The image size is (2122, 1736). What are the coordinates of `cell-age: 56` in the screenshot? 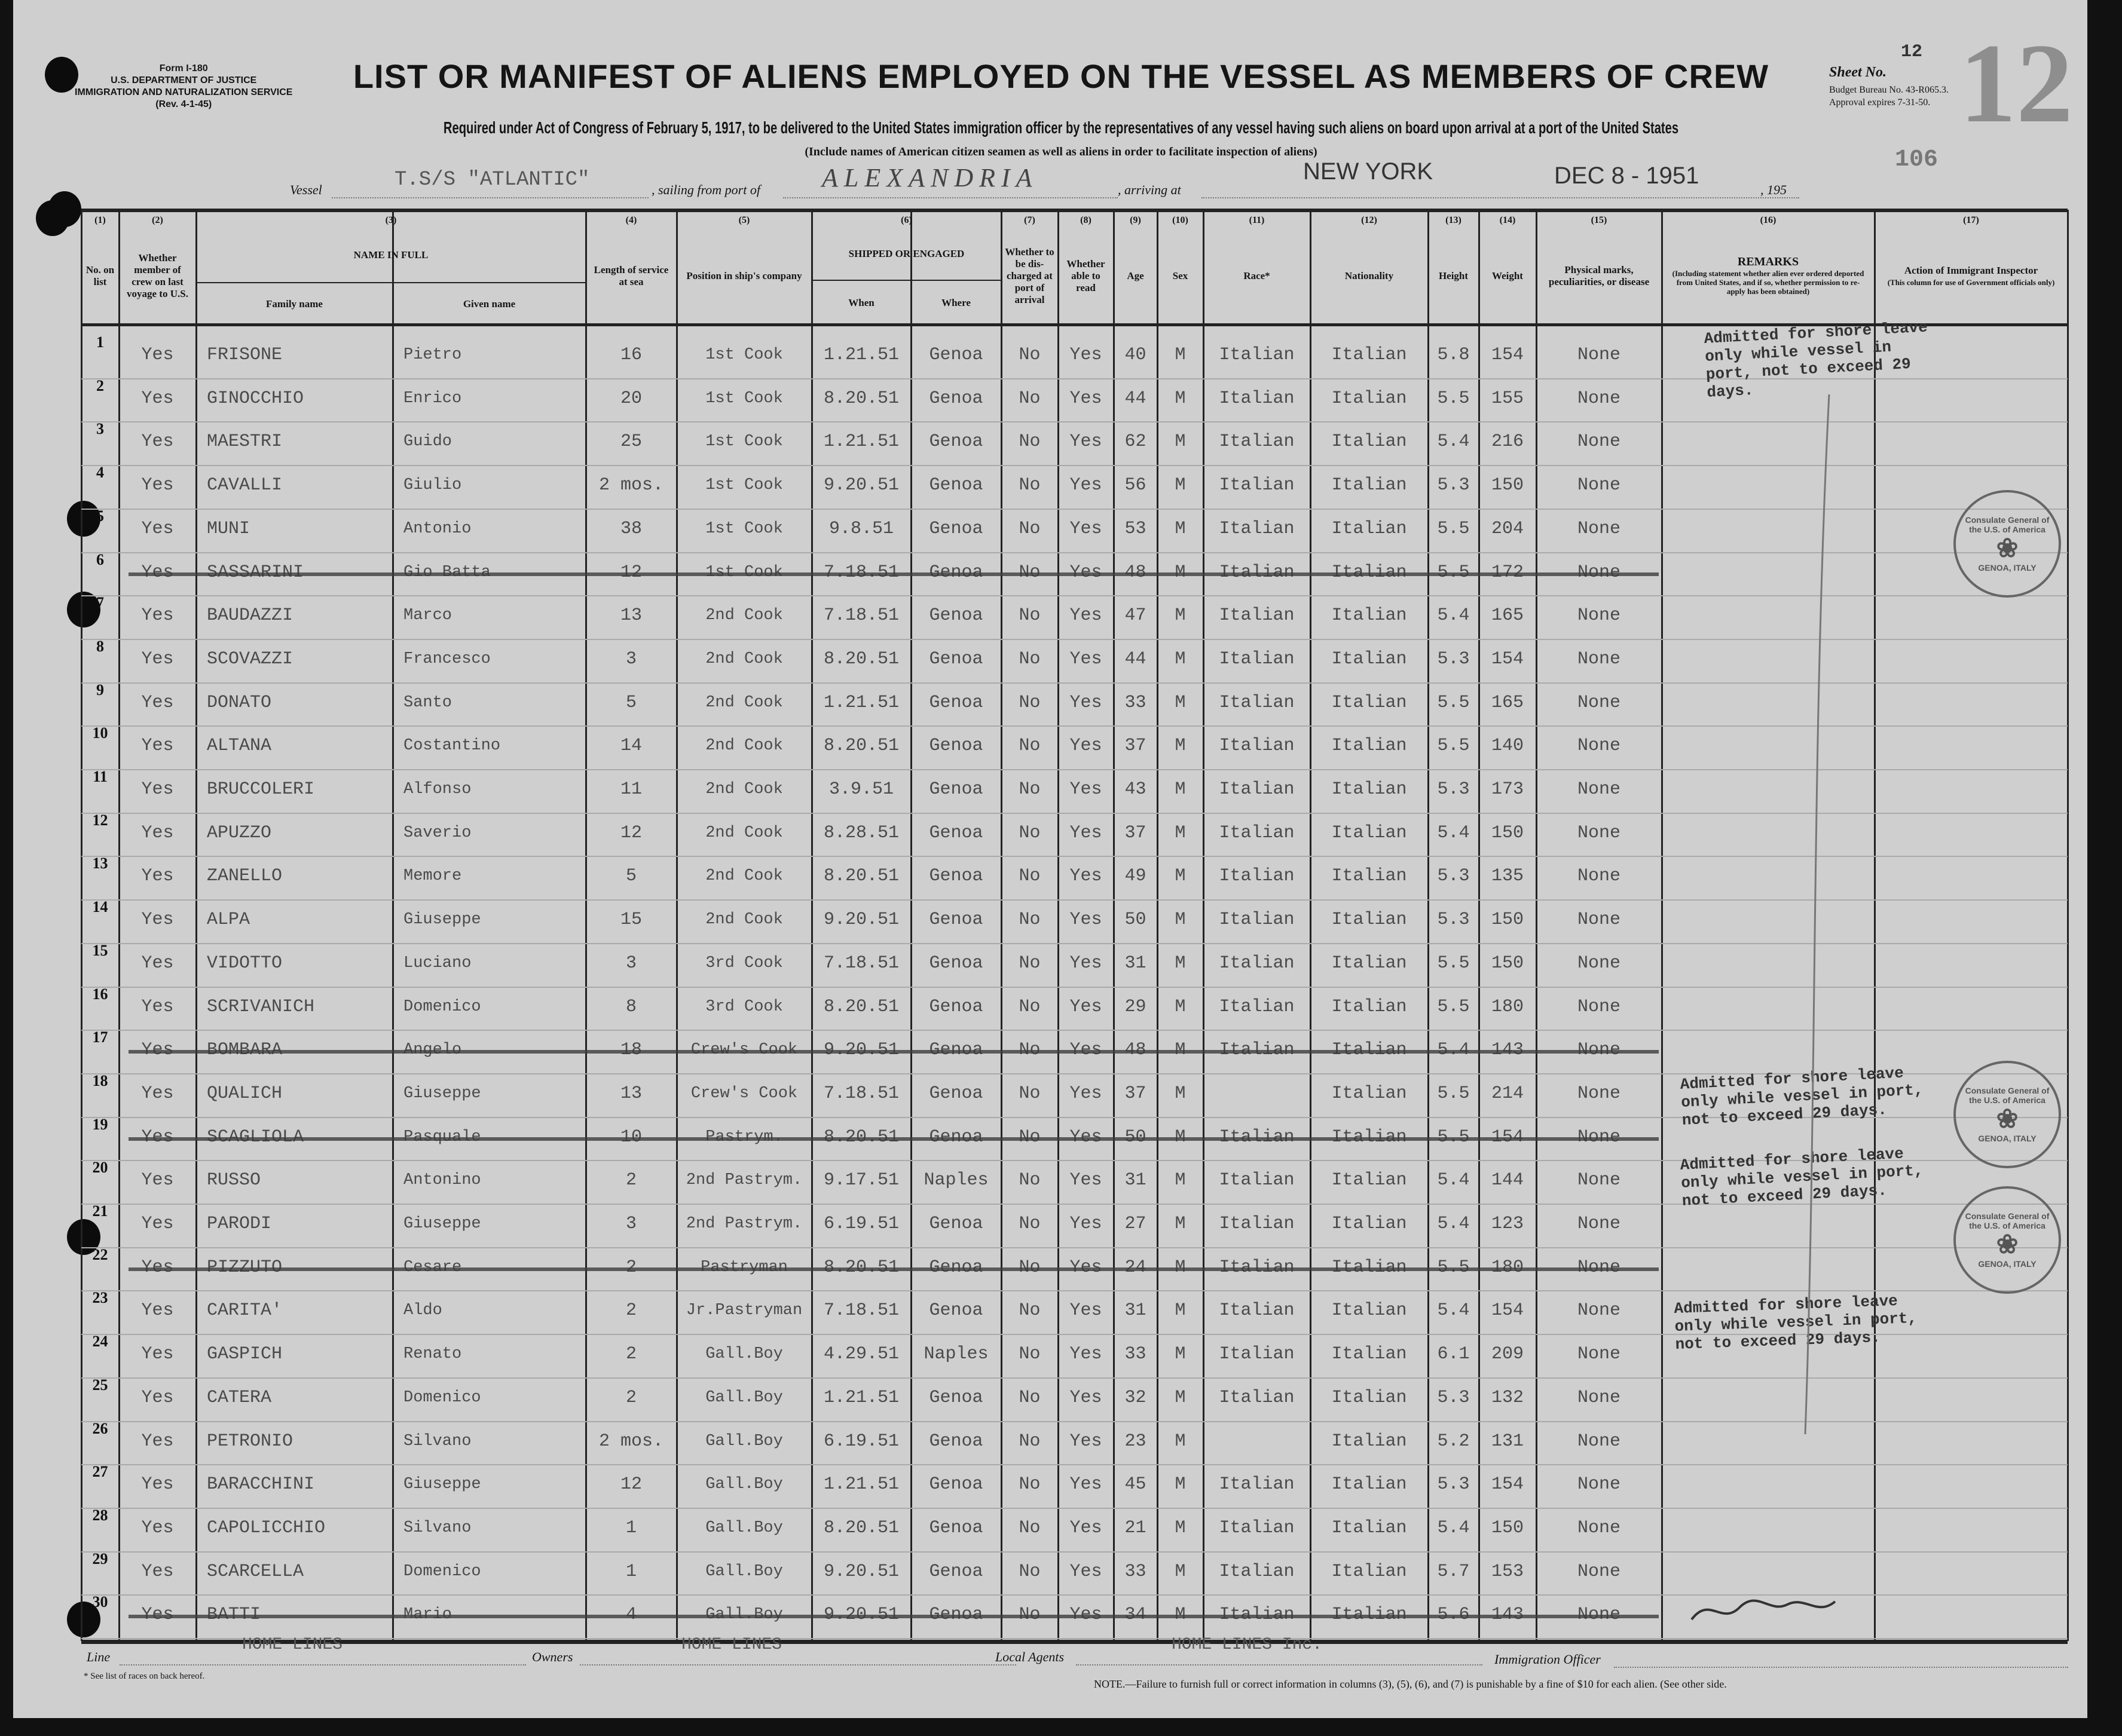 It's located at (1135, 485).